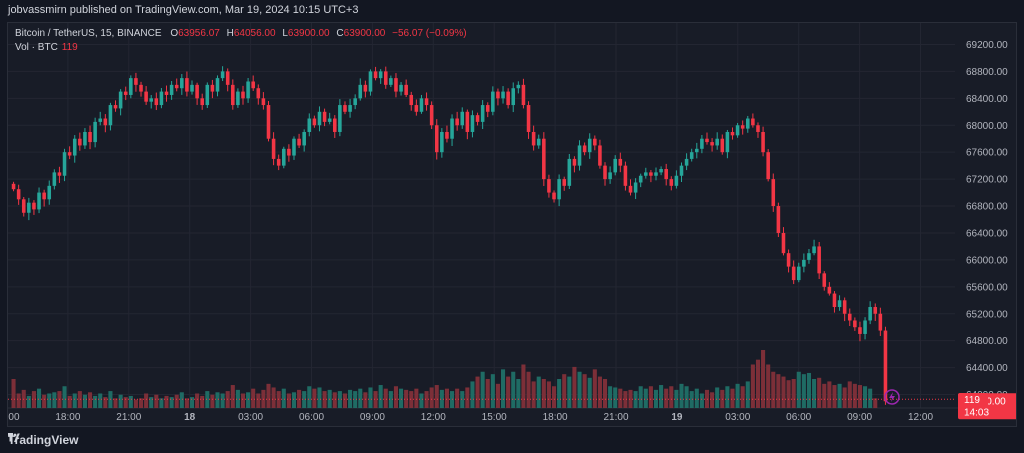 This screenshot has width=1024, height=453. I want to click on y-tick-label: 64400.00, so click(987, 368).